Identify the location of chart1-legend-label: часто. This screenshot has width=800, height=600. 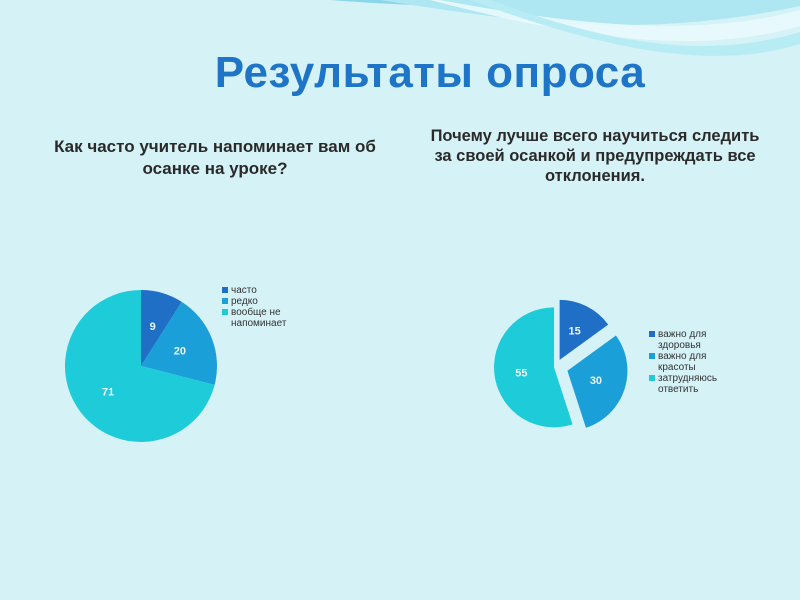
(244, 290).